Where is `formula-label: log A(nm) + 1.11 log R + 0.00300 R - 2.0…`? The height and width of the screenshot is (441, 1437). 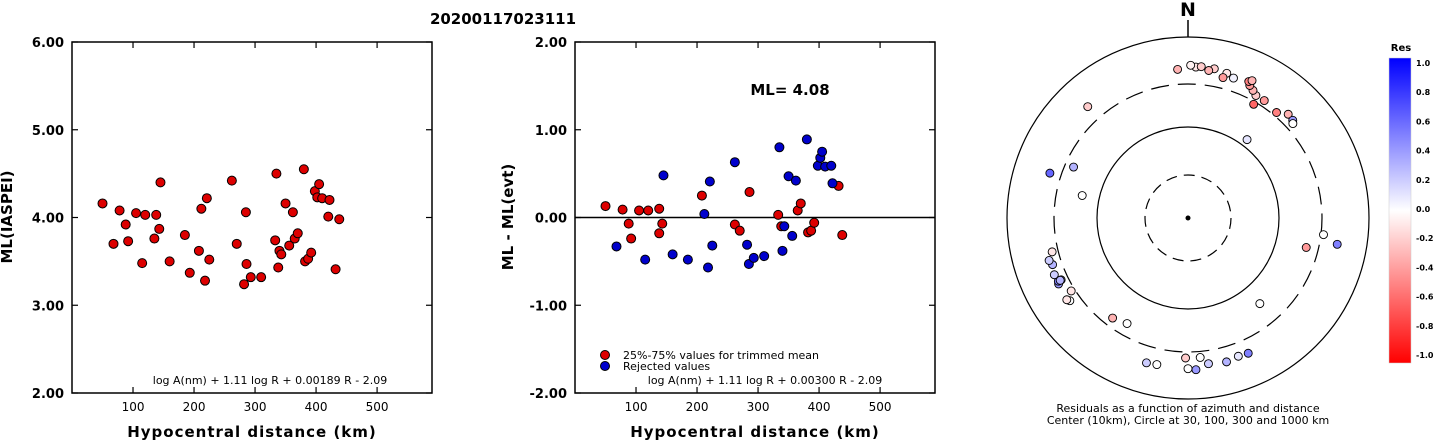 formula-label: log A(nm) + 1.11 log R + 0.00300 R - 2.0… is located at coordinates (765, 380).